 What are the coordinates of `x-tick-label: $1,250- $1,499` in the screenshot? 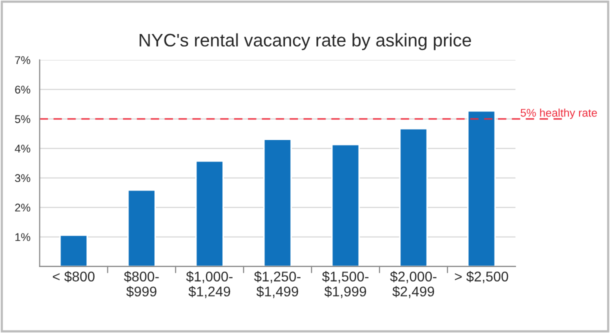 It's located at (277, 284).